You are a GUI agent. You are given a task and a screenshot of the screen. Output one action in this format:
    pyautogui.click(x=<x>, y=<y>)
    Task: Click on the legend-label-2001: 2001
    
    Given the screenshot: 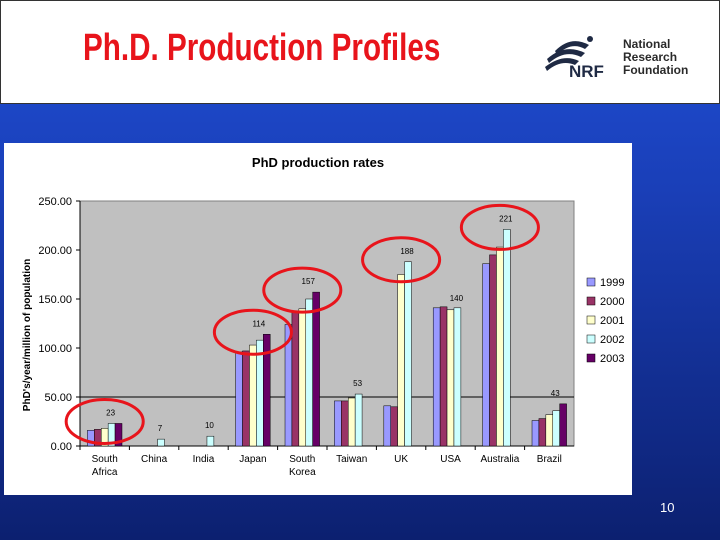 What is the action you would take?
    pyautogui.click(x=612, y=321)
    